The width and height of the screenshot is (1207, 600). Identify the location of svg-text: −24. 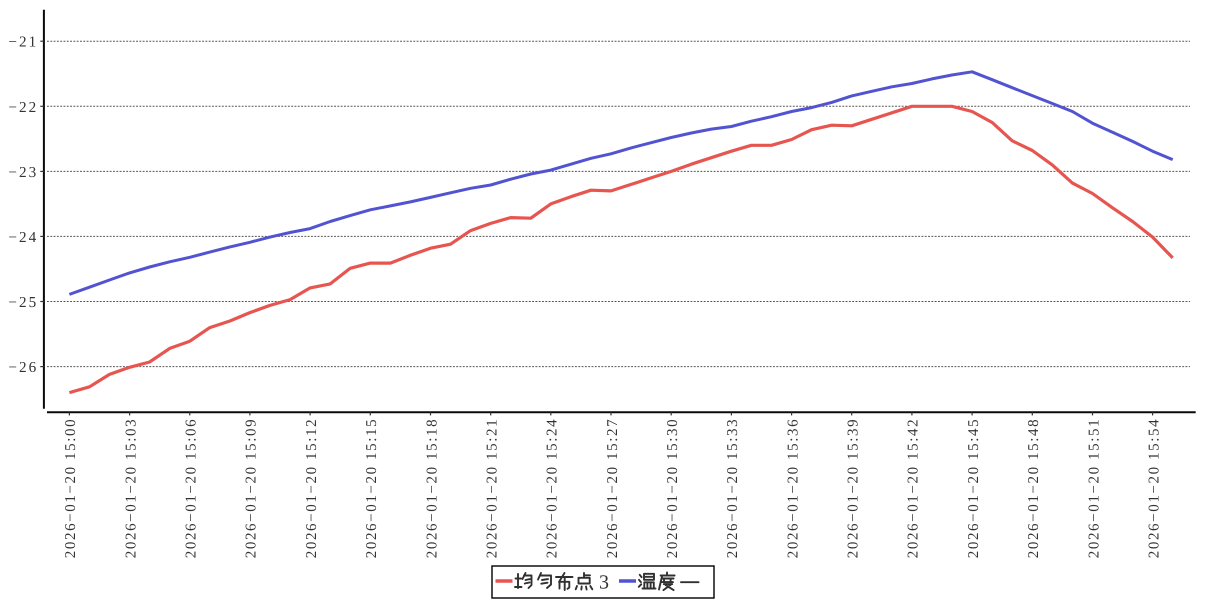
(23, 237).